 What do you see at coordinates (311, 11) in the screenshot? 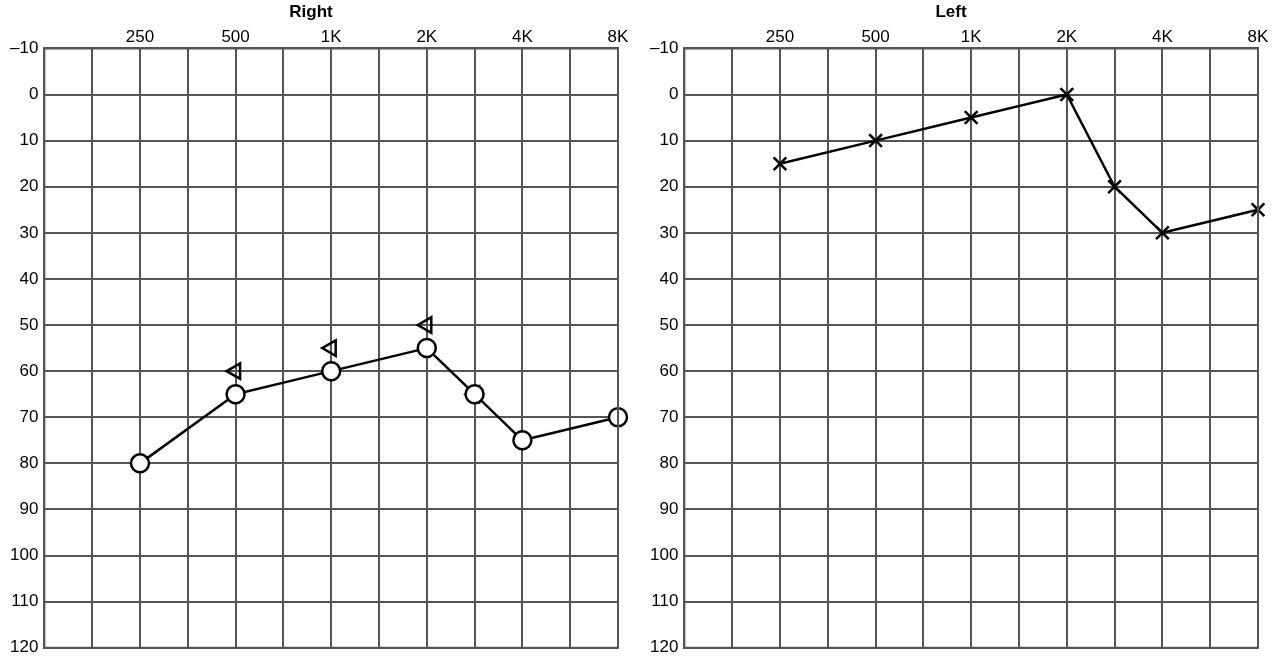
I see `chart-title: Right` at bounding box center [311, 11].